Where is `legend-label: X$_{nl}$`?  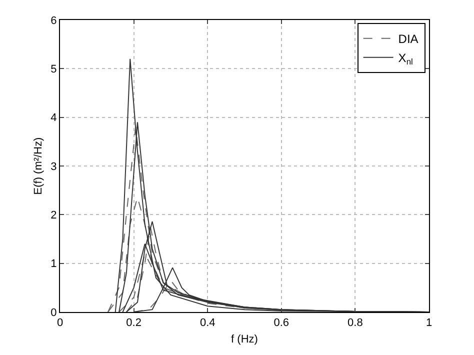
legend-label: X$_{nl}$ is located at coordinates (405, 59).